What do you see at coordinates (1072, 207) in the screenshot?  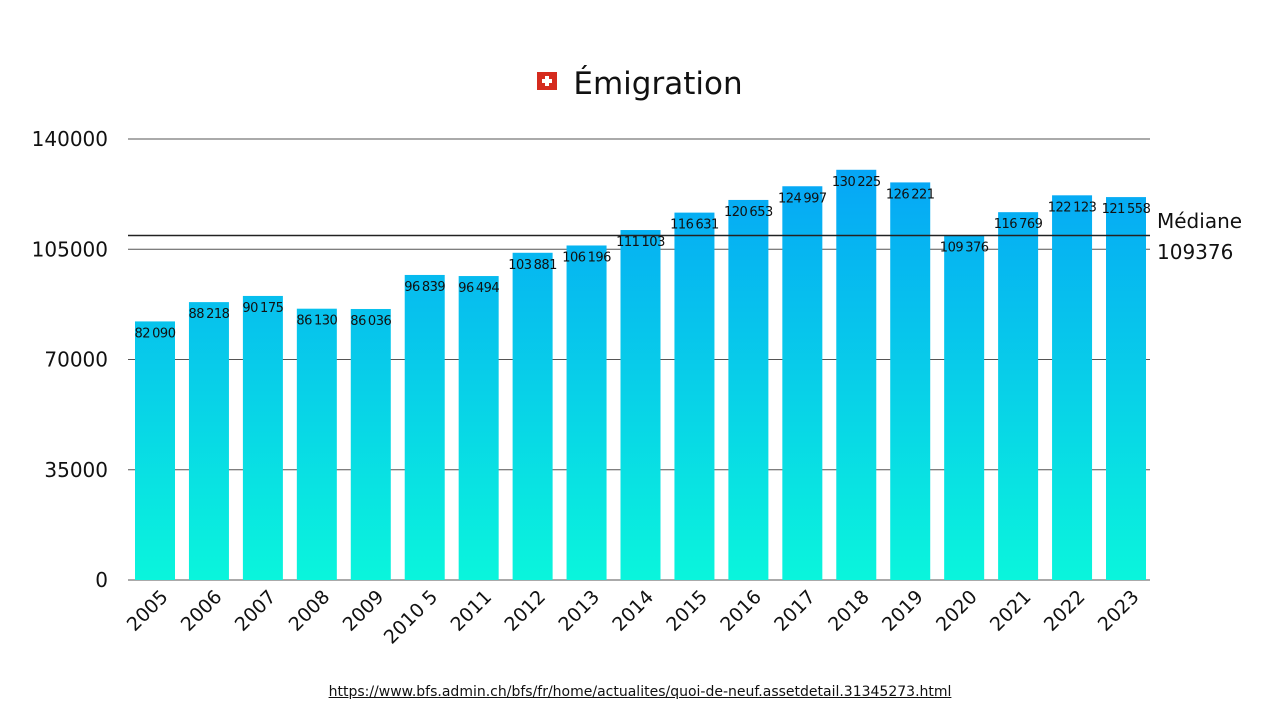 I see `data-label: 122 123` at bounding box center [1072, 207].